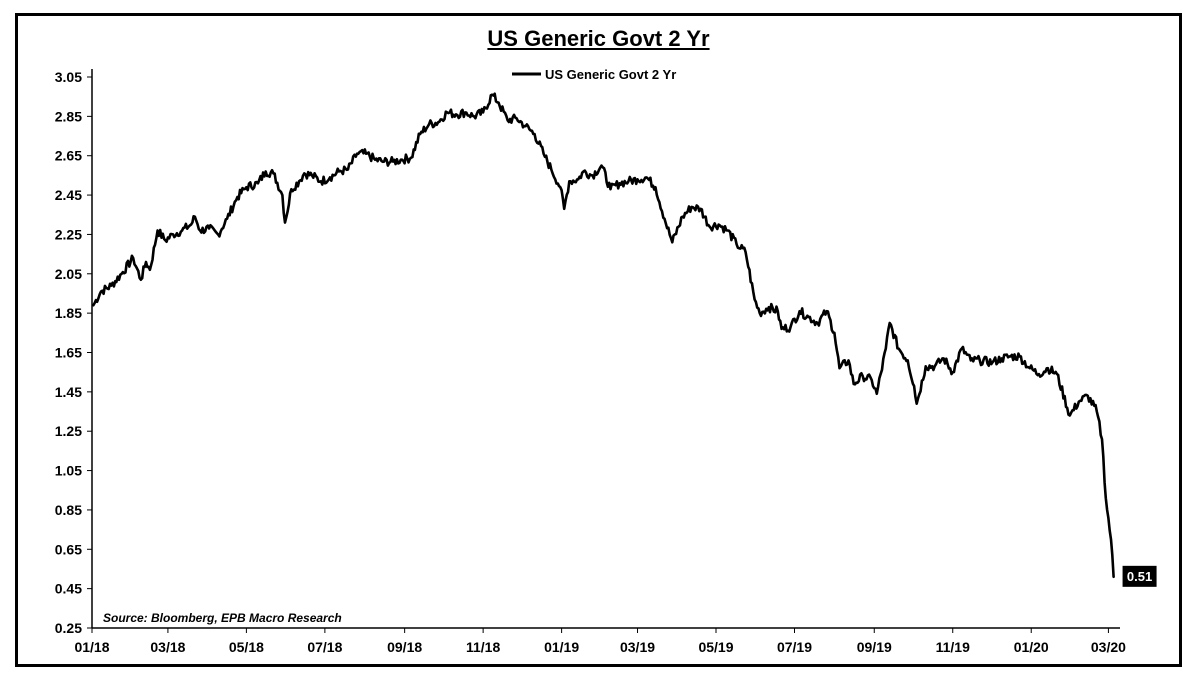 The image size is (1197, 690). Describe the element at coordinates (715, 647) in the screenshot. I see `x-tick-label: 05/19` at that location.